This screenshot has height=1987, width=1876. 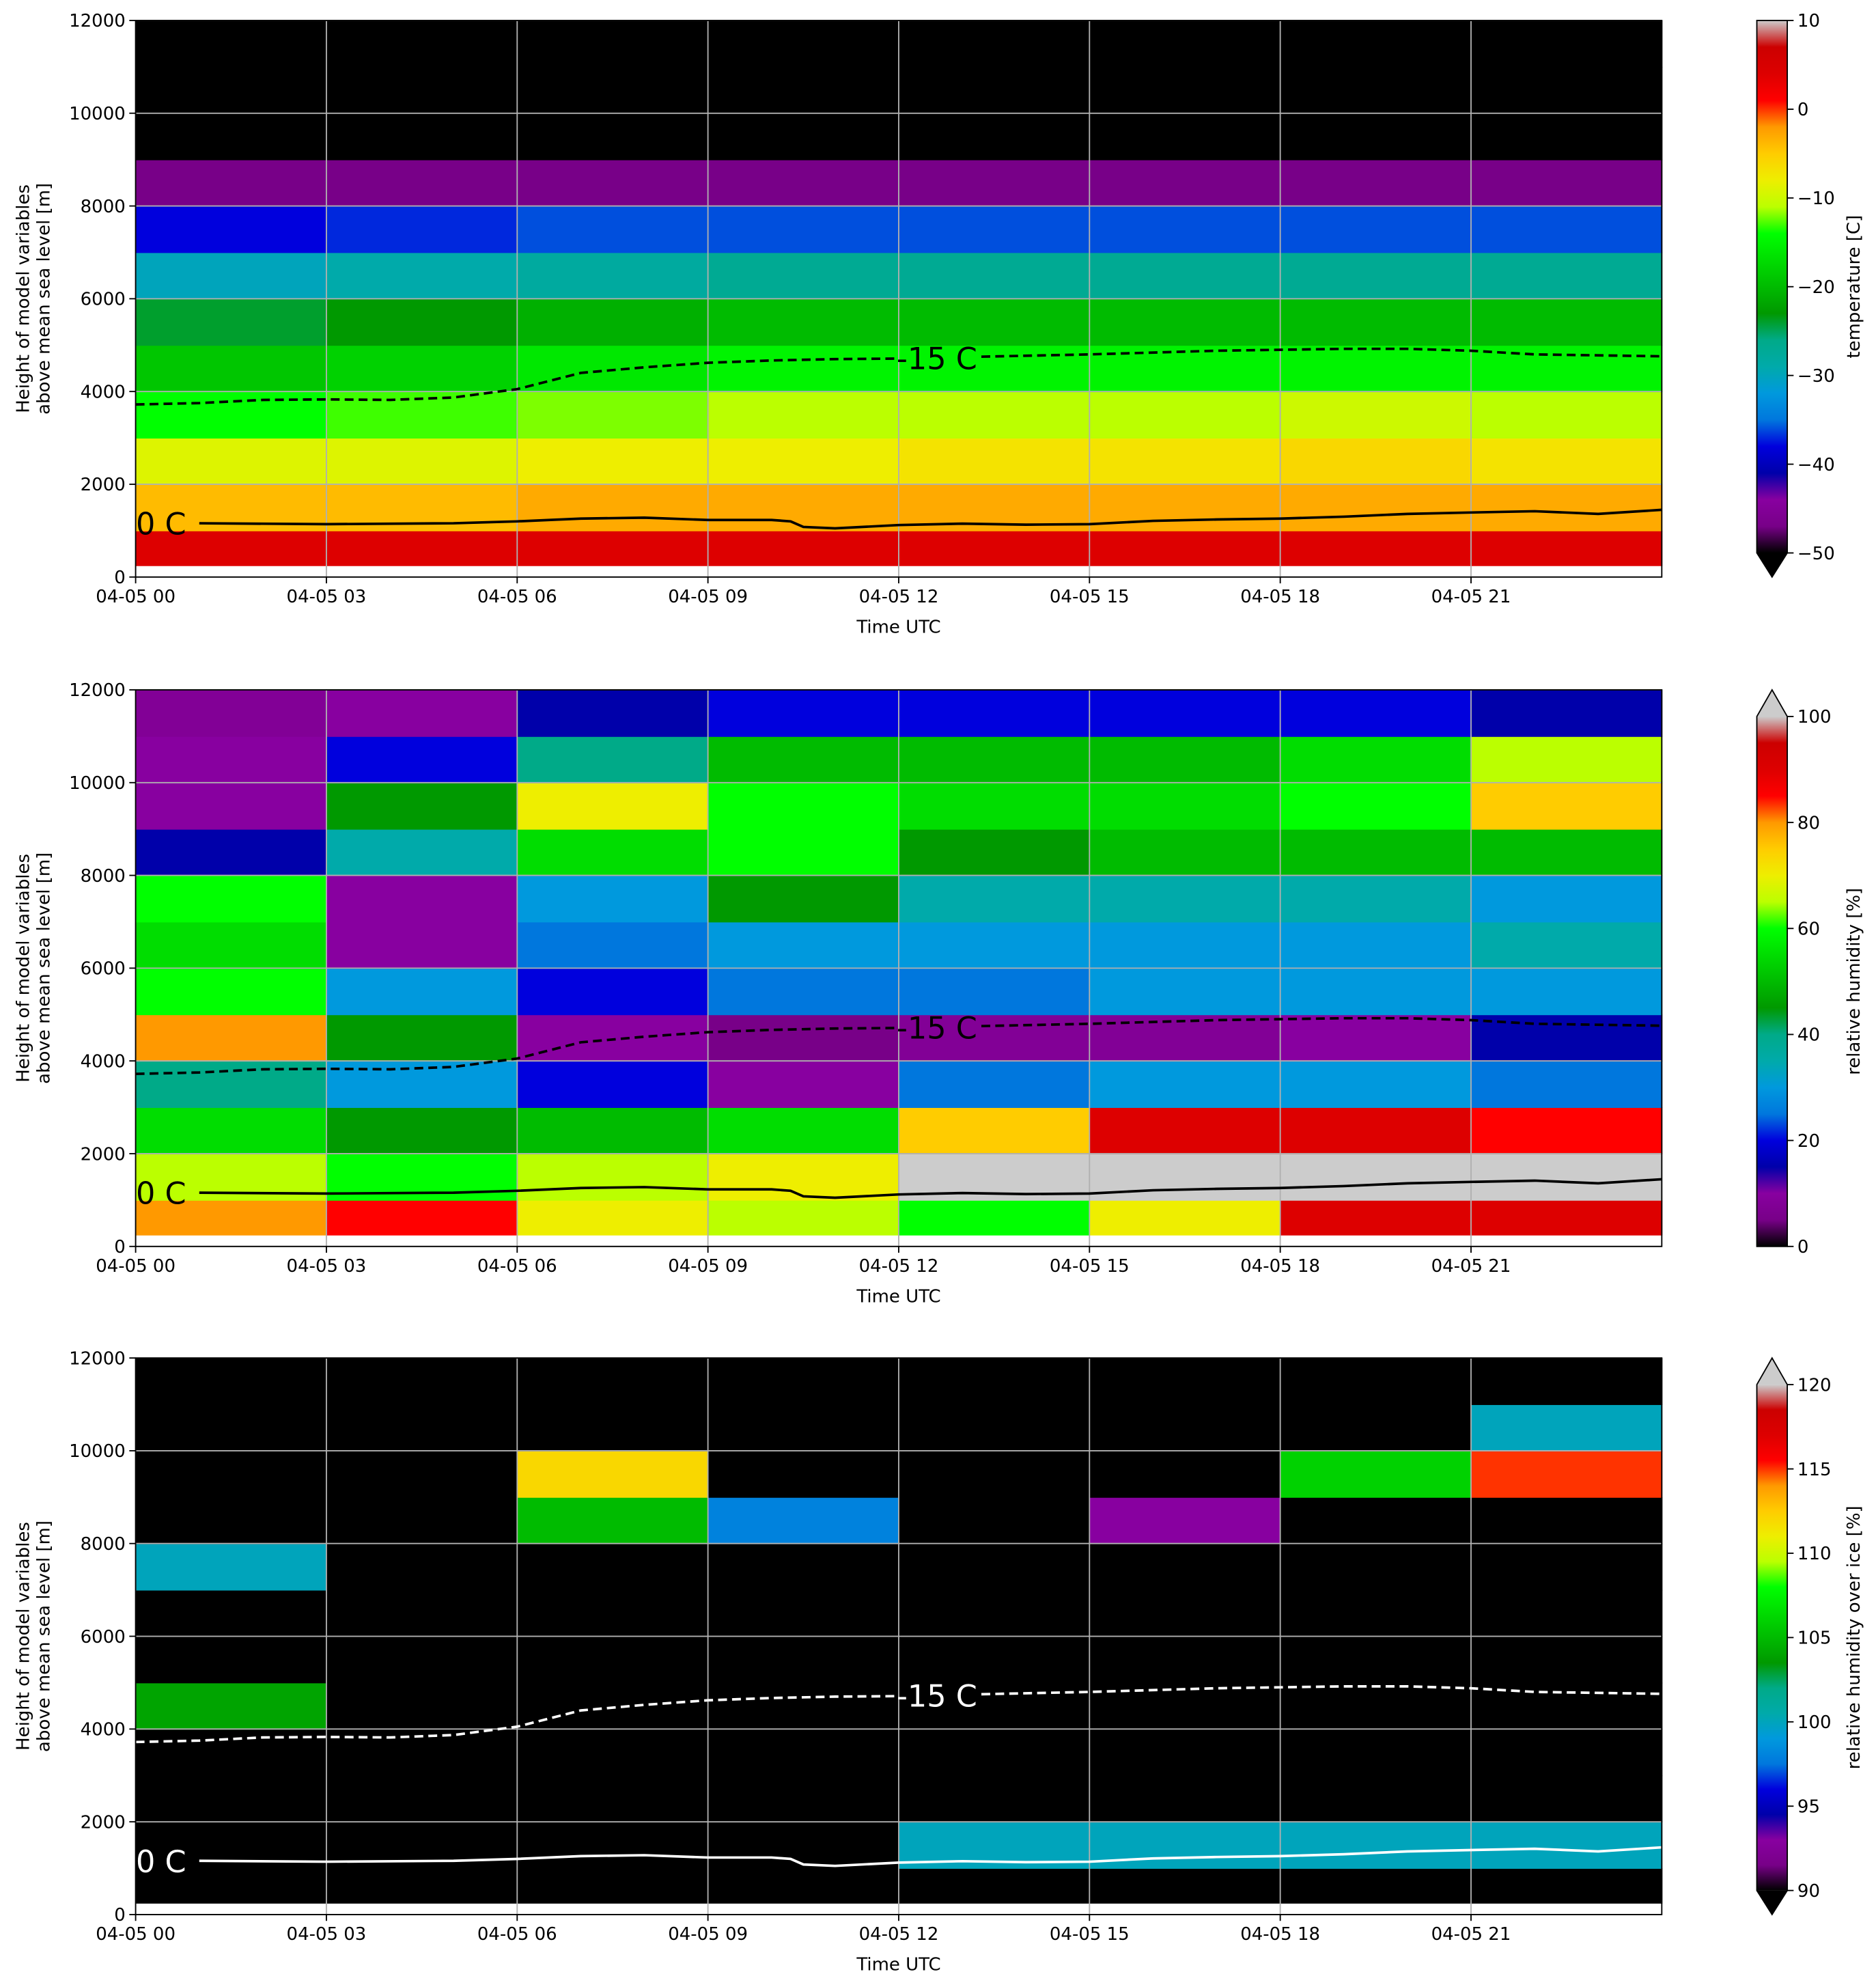 I want to click on y-tick-label: 8000, so click(x=103, y=876).